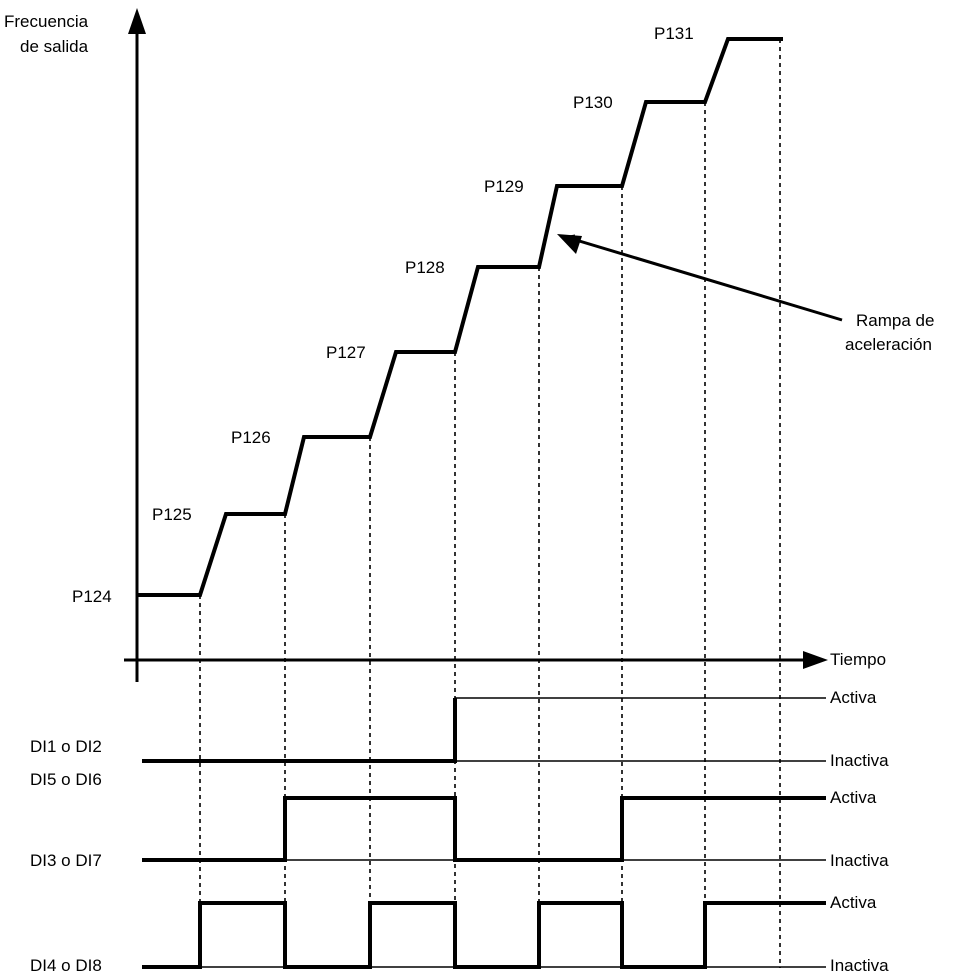  What do you see at coordinates (859, 964) in the screenshot?
I see `signal3-inactive-label: Inactiva` at bounding box center [859, 964].